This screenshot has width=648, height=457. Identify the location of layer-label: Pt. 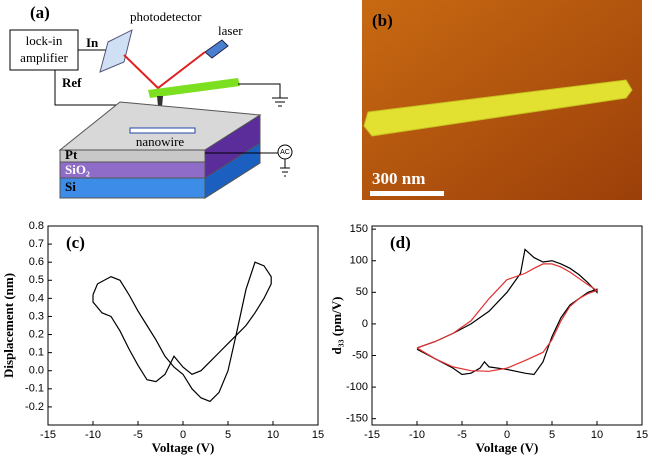
(71, 154).